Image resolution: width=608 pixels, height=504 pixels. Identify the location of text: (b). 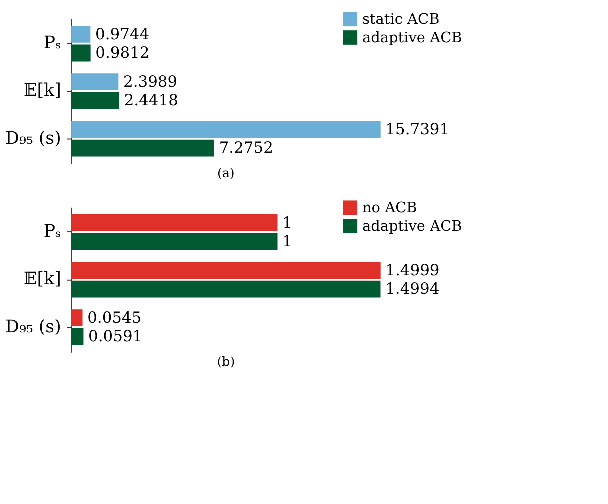
(226, 361).